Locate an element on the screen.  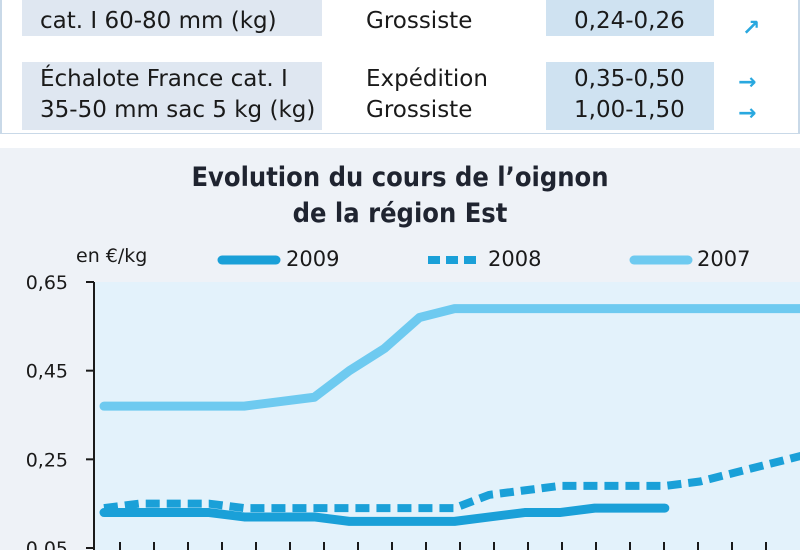
y-tick-label: 0,05 is located at coordinates (47, 544).